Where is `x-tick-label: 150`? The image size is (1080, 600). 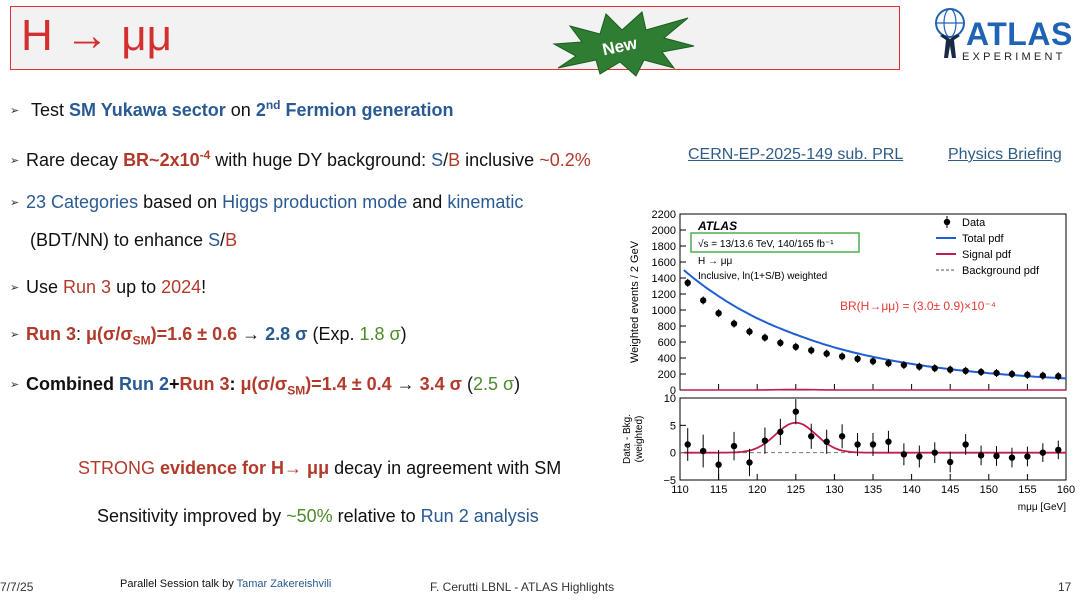 x-tick-label: 150 is located at coordinates (989, 490).